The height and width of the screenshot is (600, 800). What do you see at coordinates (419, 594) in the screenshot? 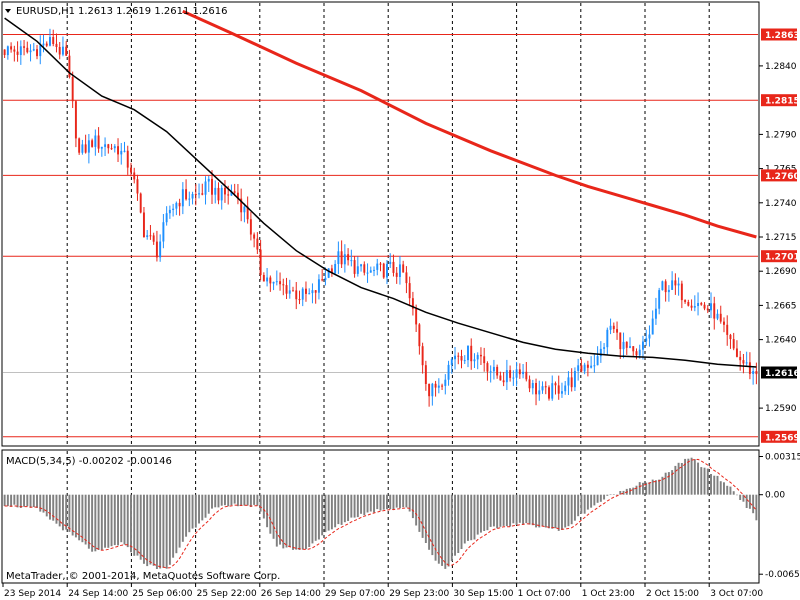
I see `time-tick-label: 29 Sep 23:00` at bounding box center [419, 594].